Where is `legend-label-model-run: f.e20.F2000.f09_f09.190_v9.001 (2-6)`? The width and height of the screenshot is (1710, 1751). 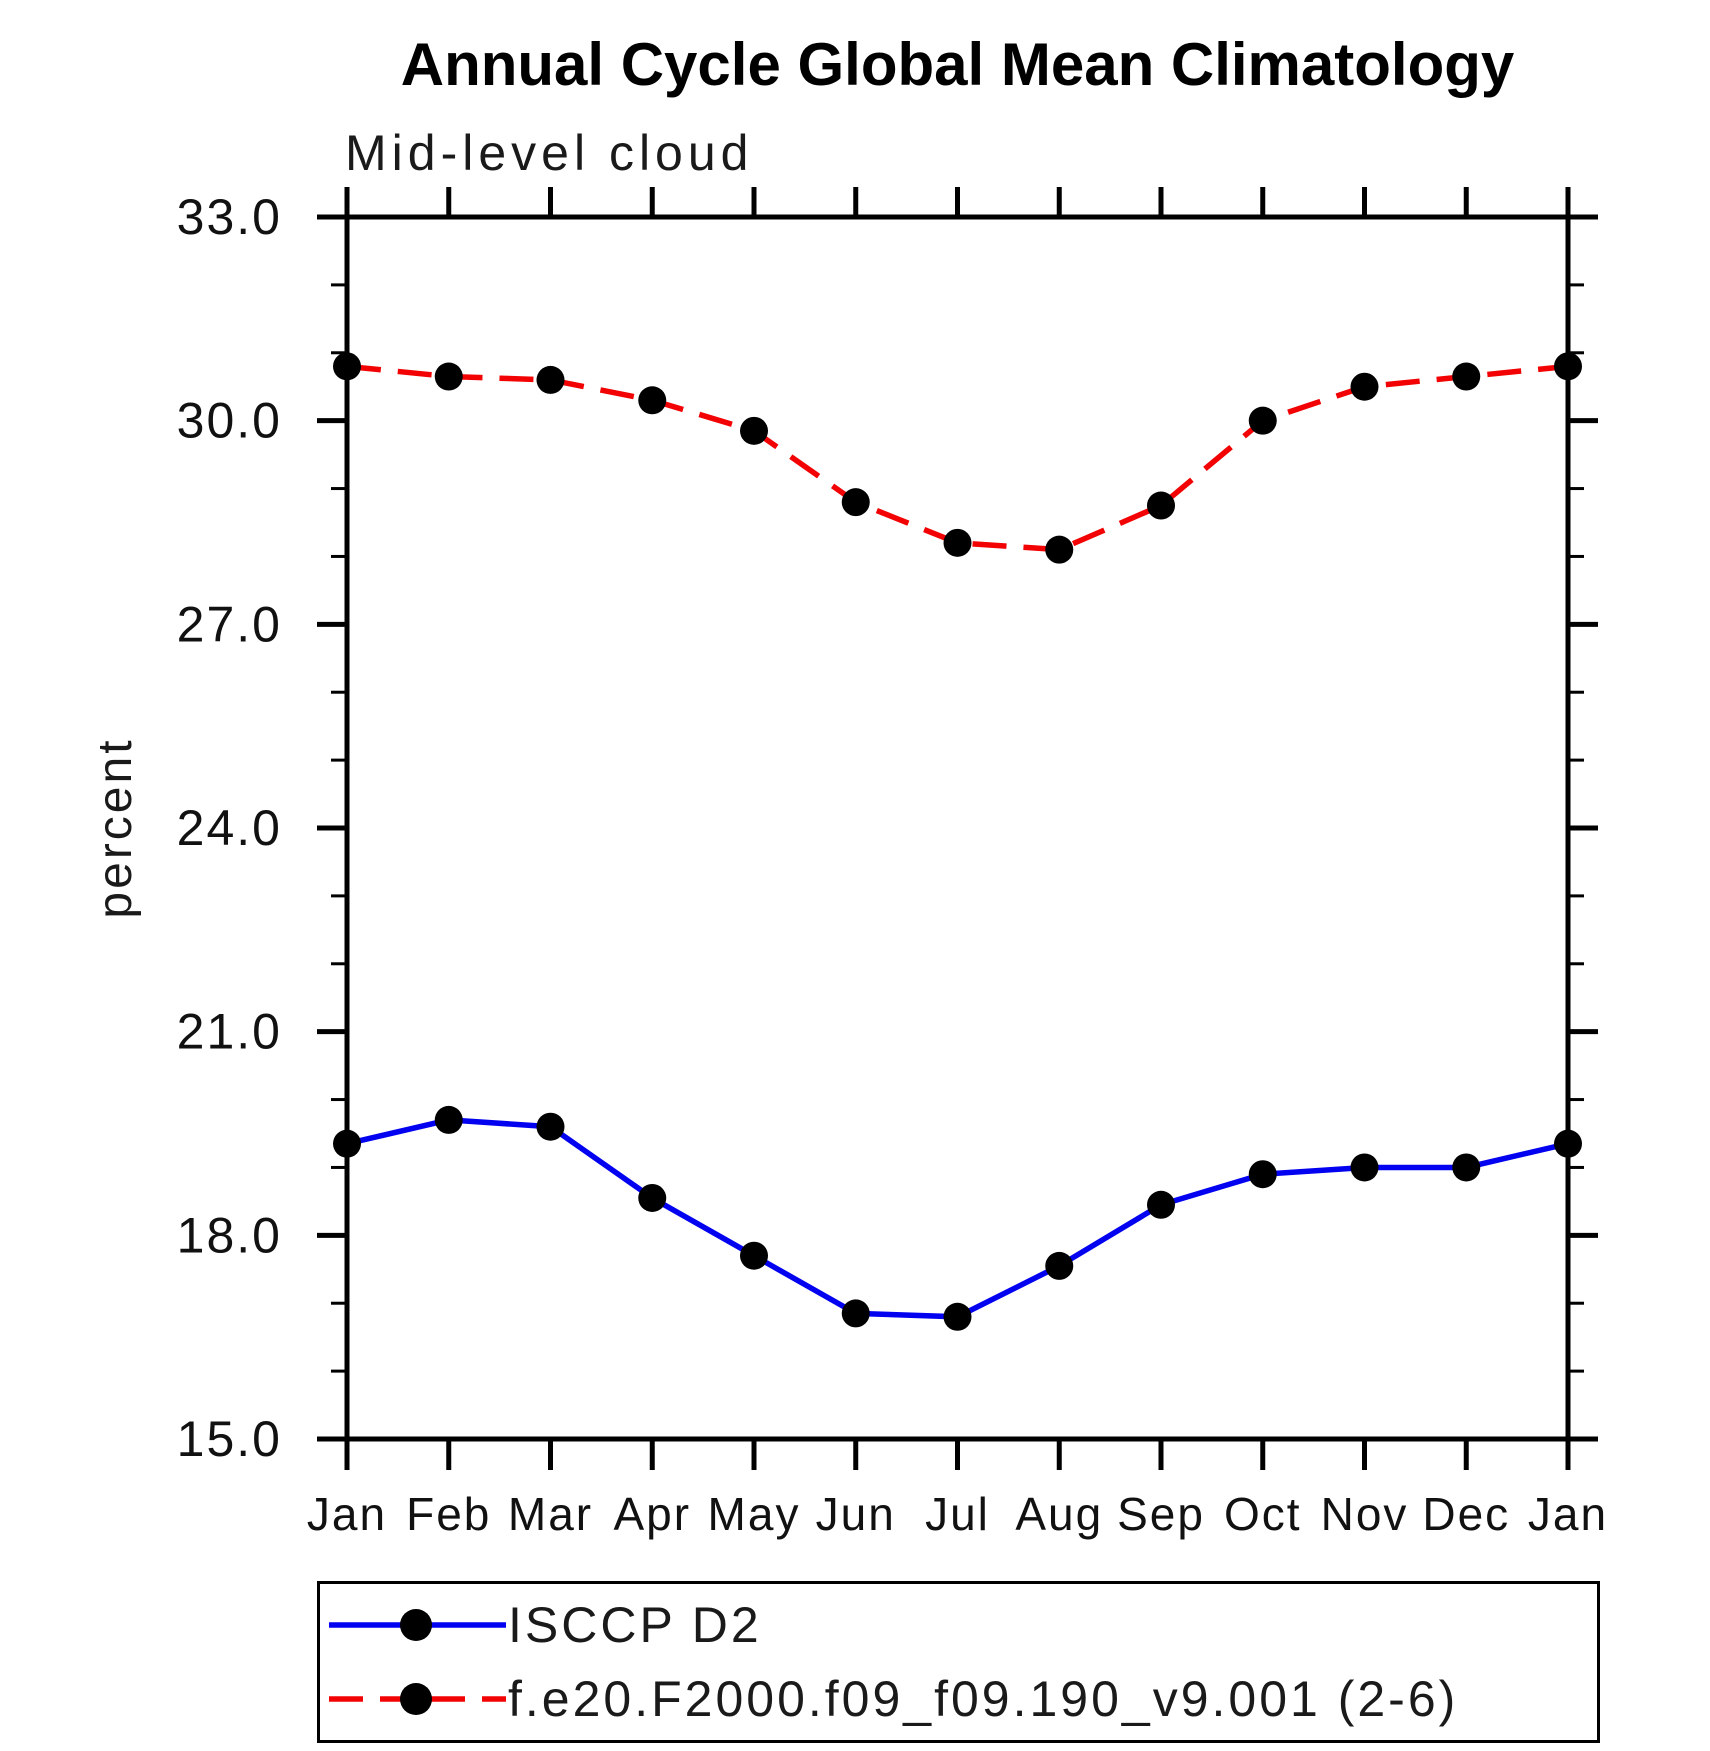
legend-label-model-run: f.e20.F2000.f09_f09.190_v9.001 (2-6) is located at coordinates (983, 1699).